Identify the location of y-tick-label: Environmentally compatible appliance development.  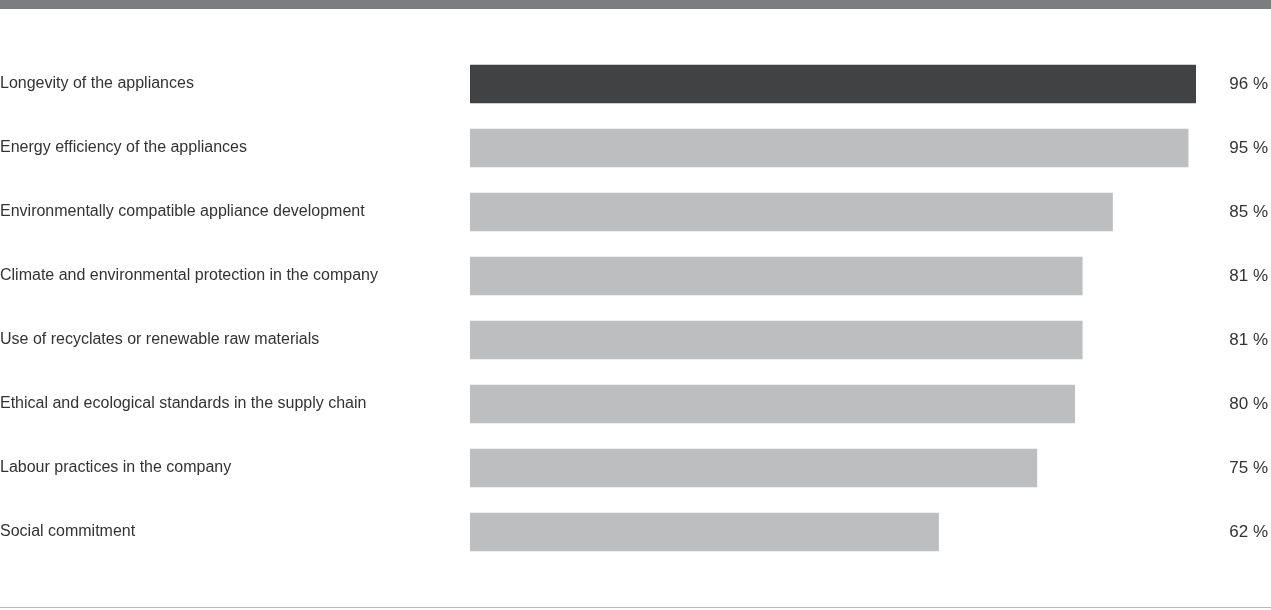
(183, 211).